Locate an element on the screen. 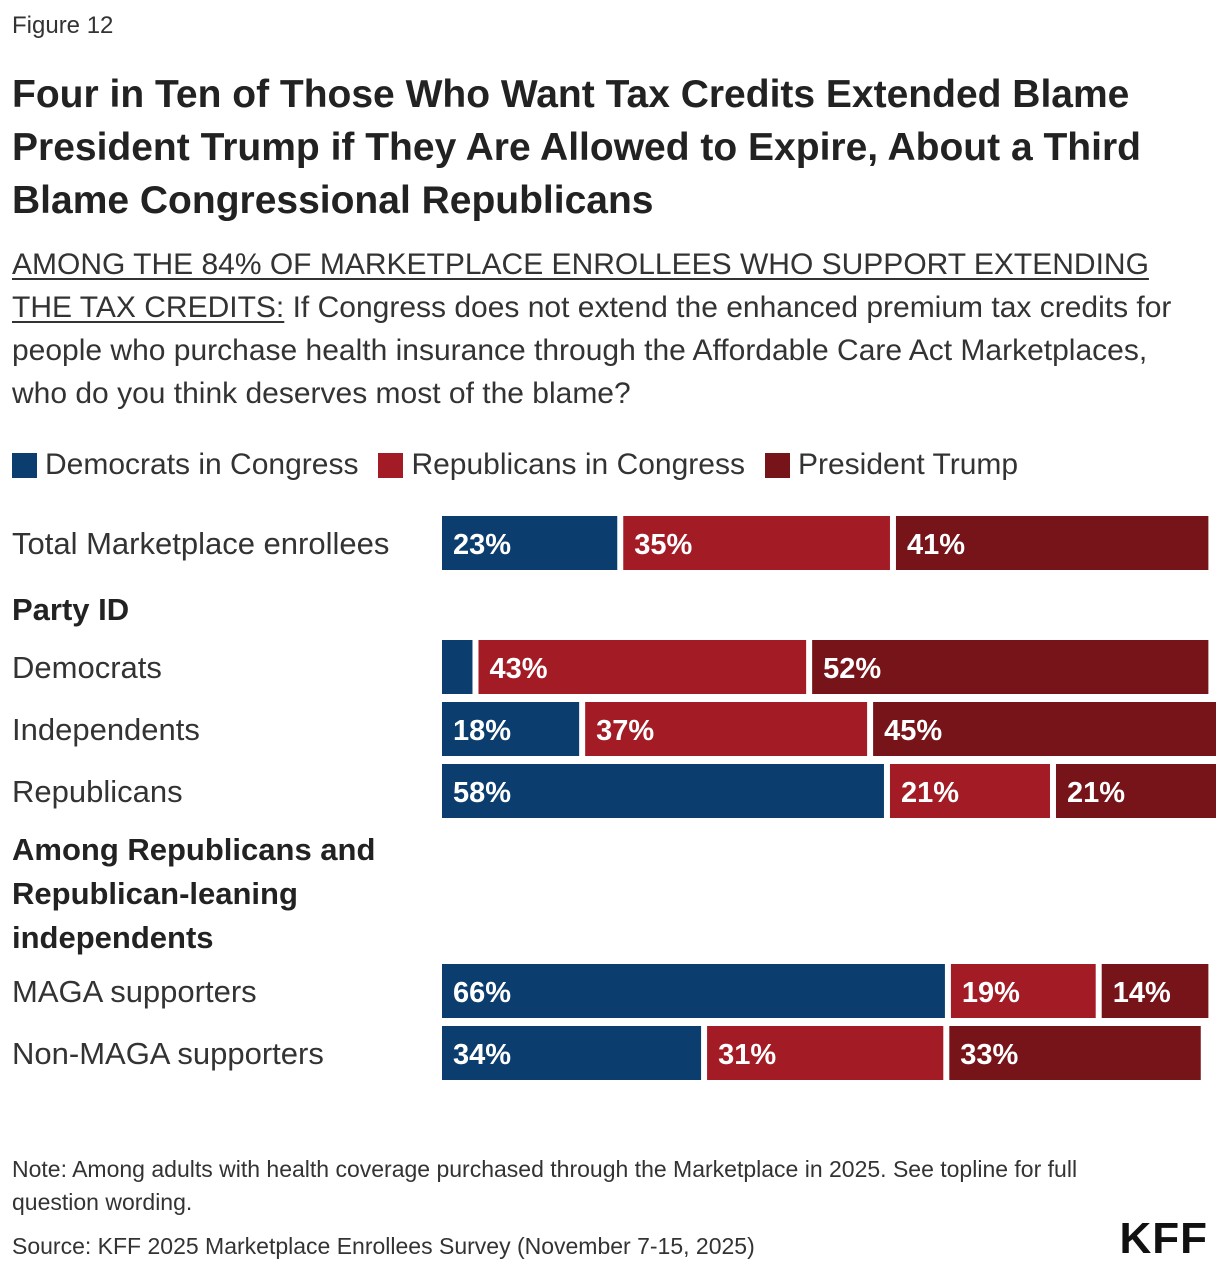 Image resolution: width=1220 pixels, height=1274 pixels. data-label-total-marketplace-enrollees-republicans-in-congress: 35% is located at coordinates (663, 545).